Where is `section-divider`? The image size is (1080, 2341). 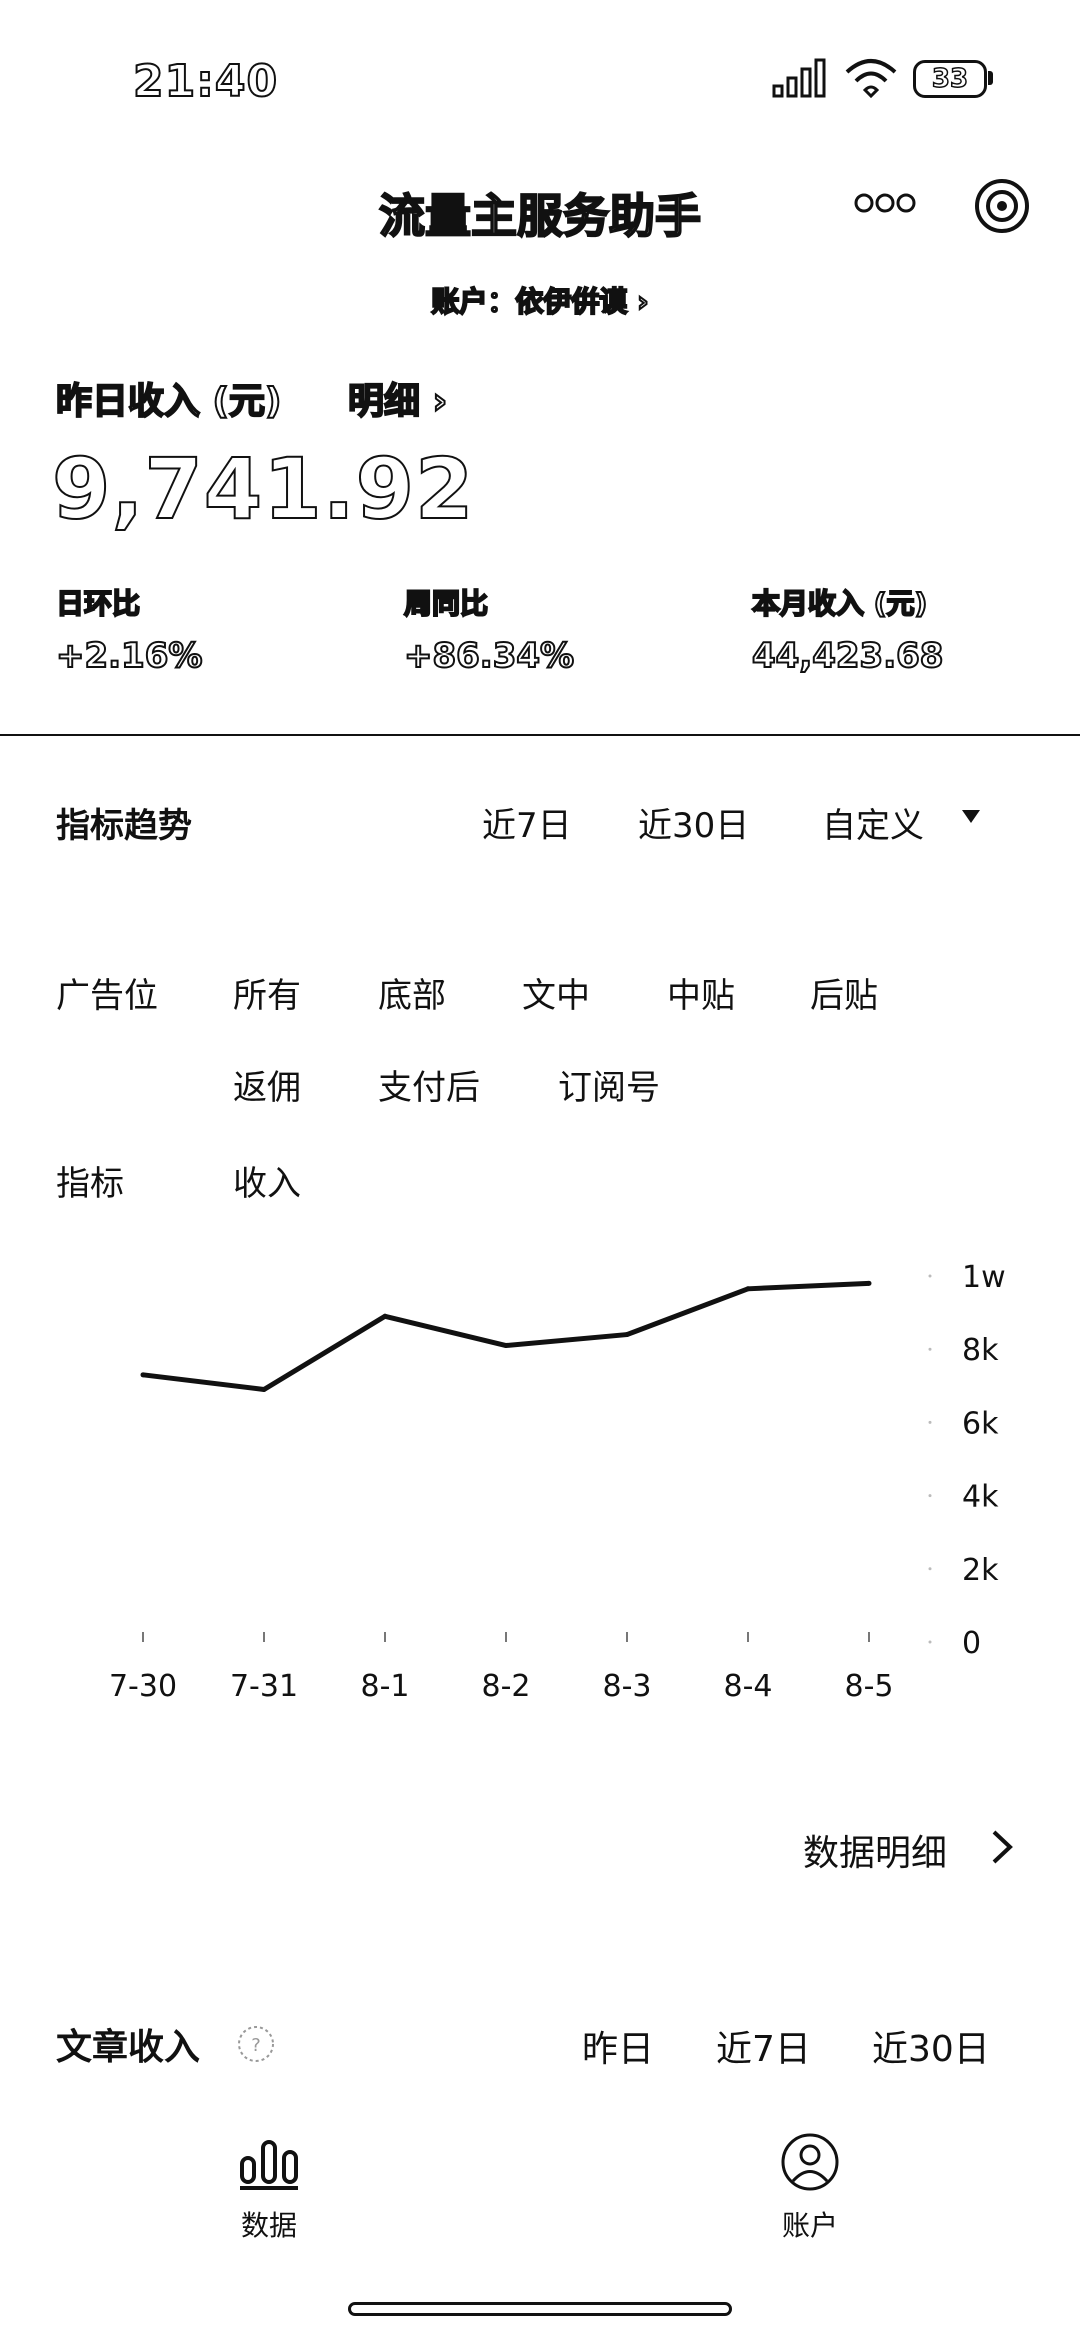
section-divider is located at coordinates (540, 735).